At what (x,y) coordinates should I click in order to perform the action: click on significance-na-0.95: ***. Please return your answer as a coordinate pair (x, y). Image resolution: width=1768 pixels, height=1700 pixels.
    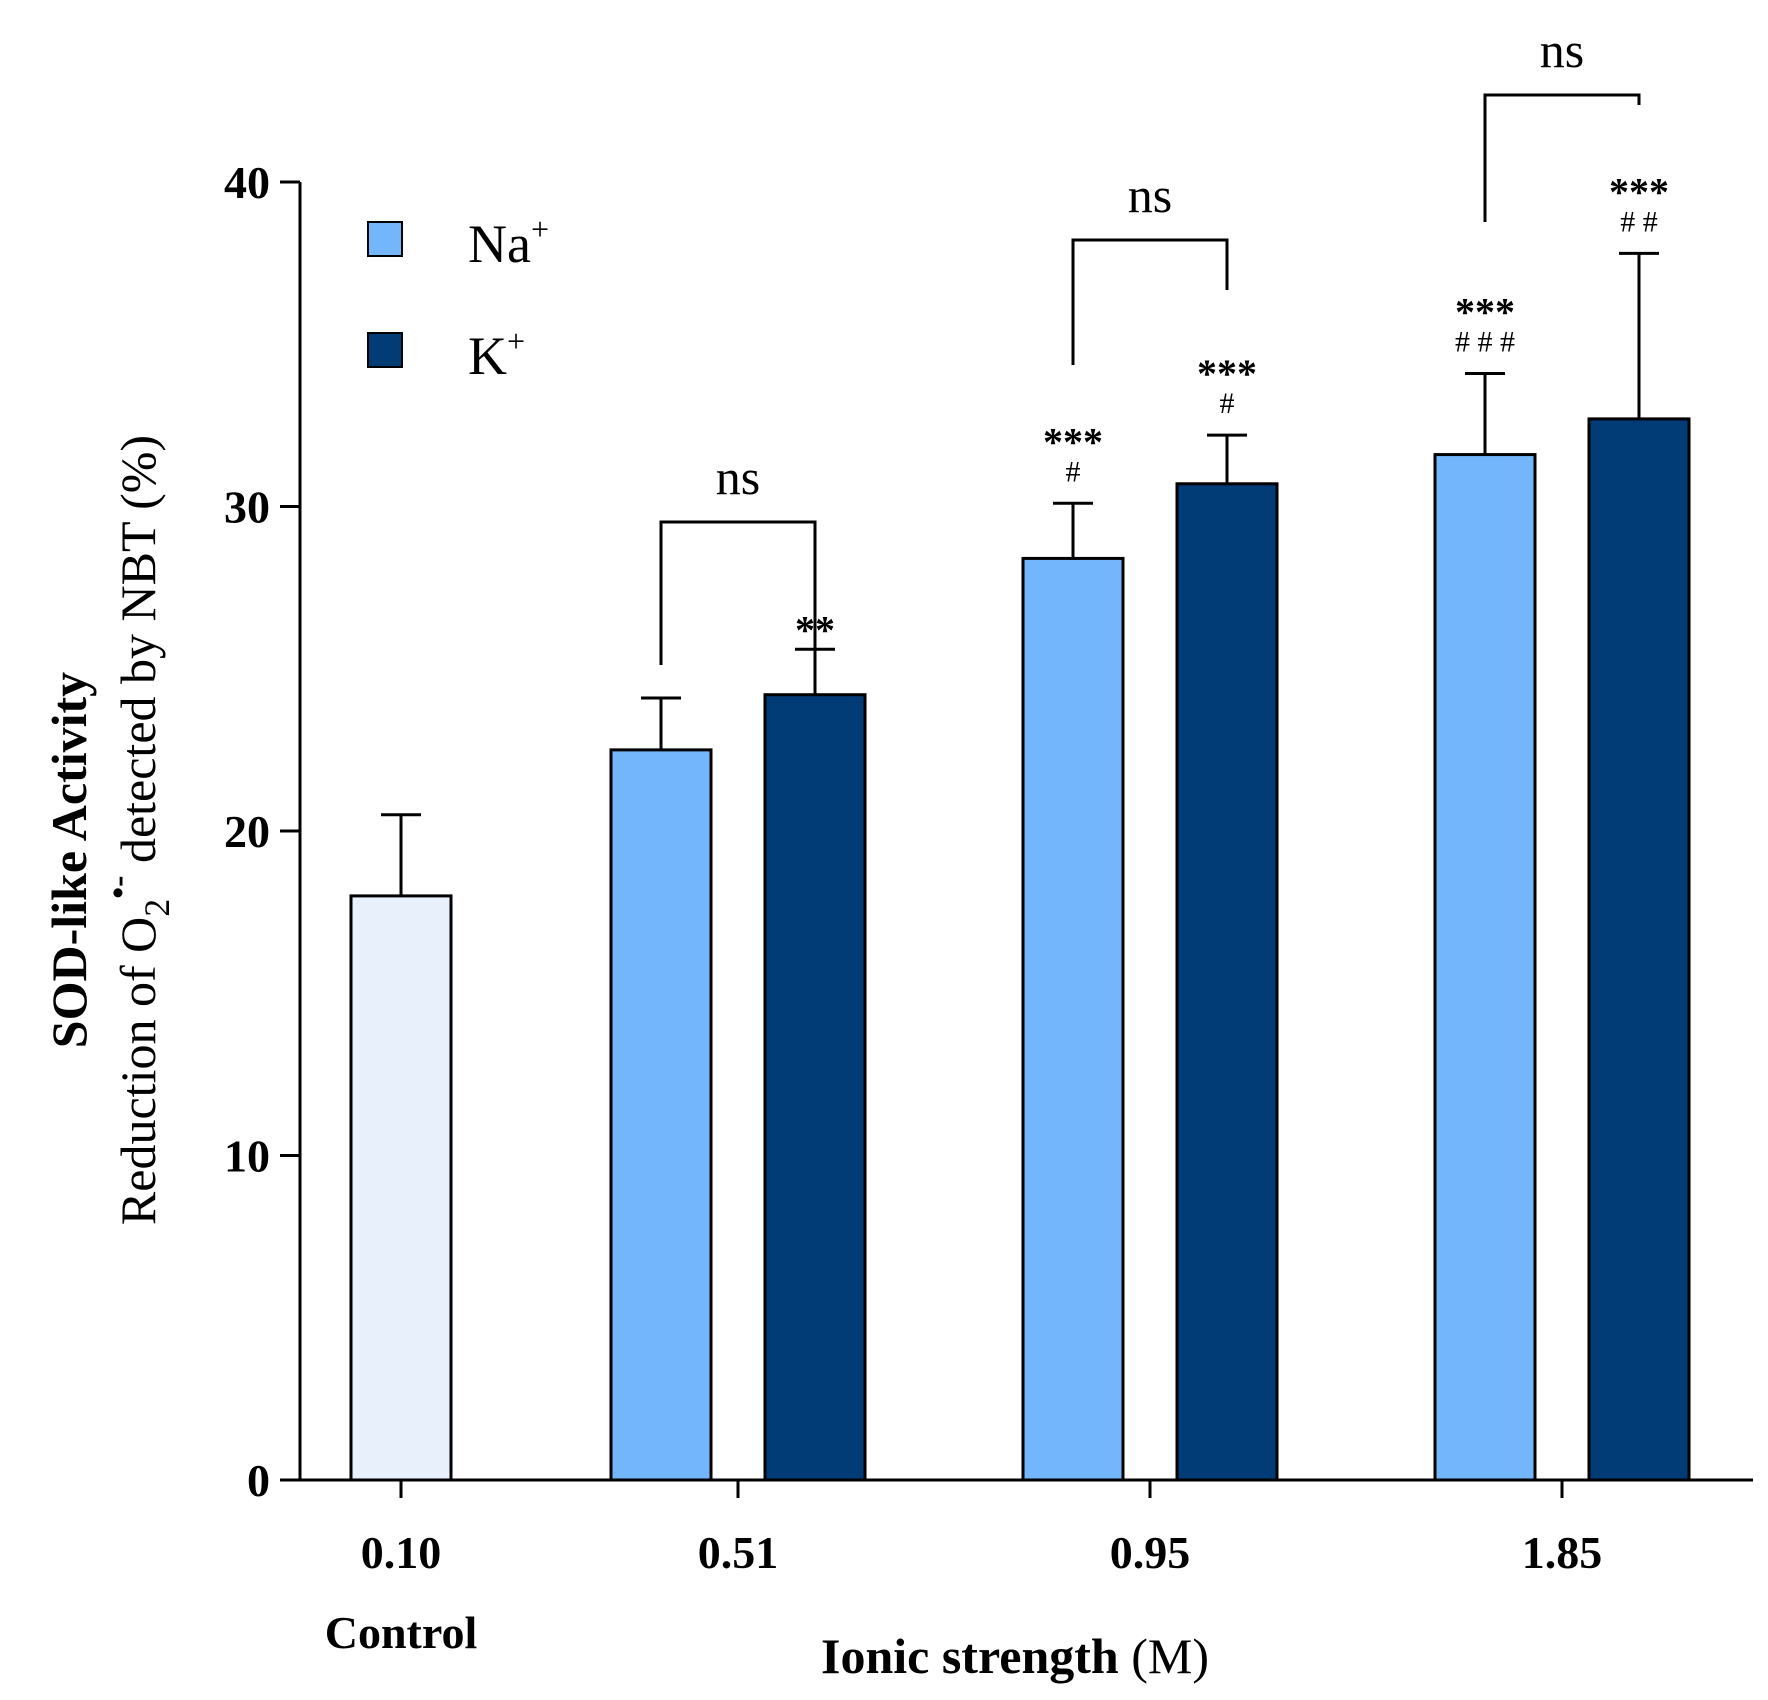
    Looking at the image, I should click on (1073, 441).